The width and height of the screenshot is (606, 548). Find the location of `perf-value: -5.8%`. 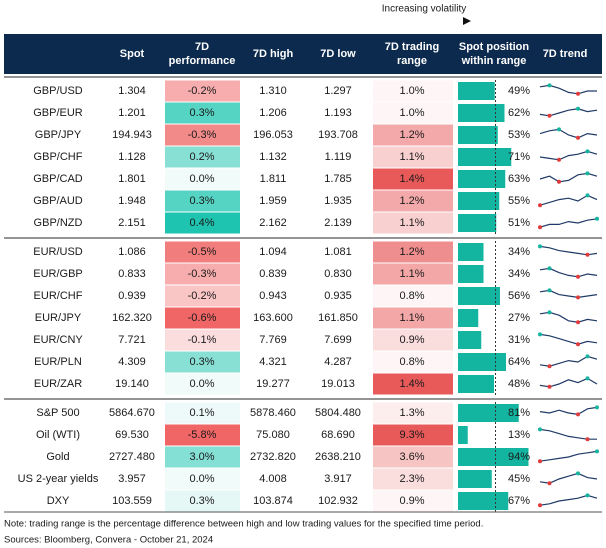

perf-value: -5.8% is located at coordinates (202, 435).